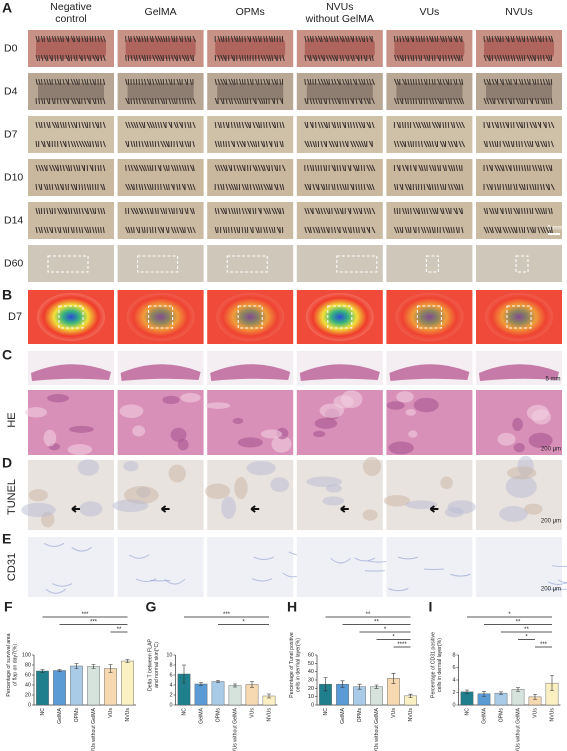 The height and width of the screenshot is (751, 567). I want to click on y-tick-label: 20, so click(28, 695).